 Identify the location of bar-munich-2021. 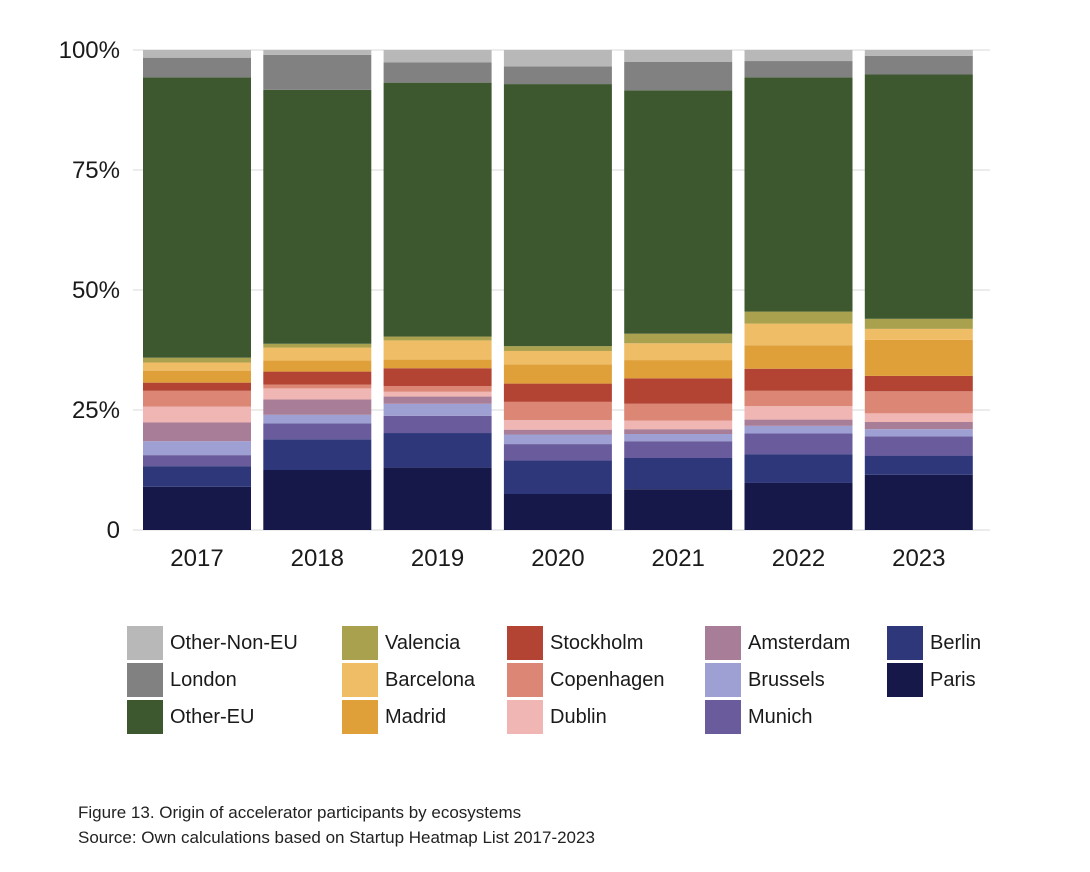
(678, 449).